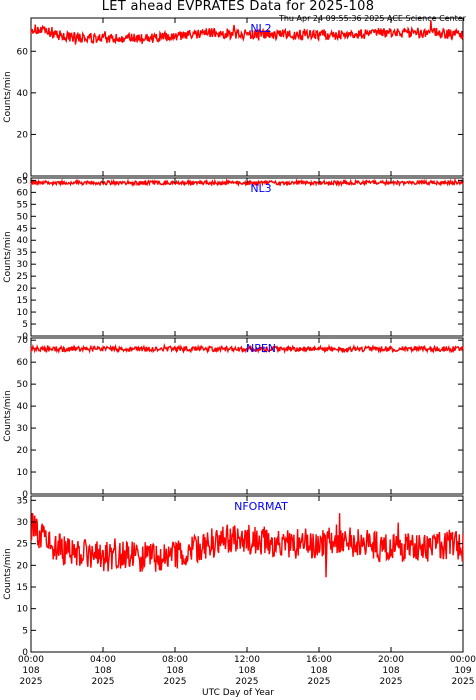 The height and width of the screenshot is (700, 476). What do you see at coordinates (238, 7) in the screenshot?
I see `chart-title: LET ahead EVPRATES Data for 2025-108` at bounding box center [238, 7].